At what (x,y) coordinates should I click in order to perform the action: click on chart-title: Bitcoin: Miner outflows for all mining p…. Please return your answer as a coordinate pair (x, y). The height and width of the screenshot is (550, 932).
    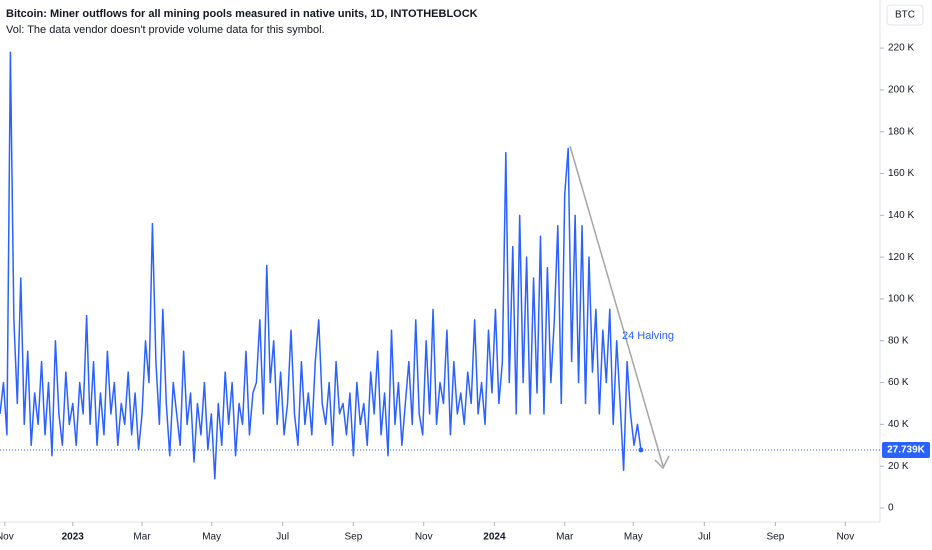
    Looking at the image, I should click on (242, 14).